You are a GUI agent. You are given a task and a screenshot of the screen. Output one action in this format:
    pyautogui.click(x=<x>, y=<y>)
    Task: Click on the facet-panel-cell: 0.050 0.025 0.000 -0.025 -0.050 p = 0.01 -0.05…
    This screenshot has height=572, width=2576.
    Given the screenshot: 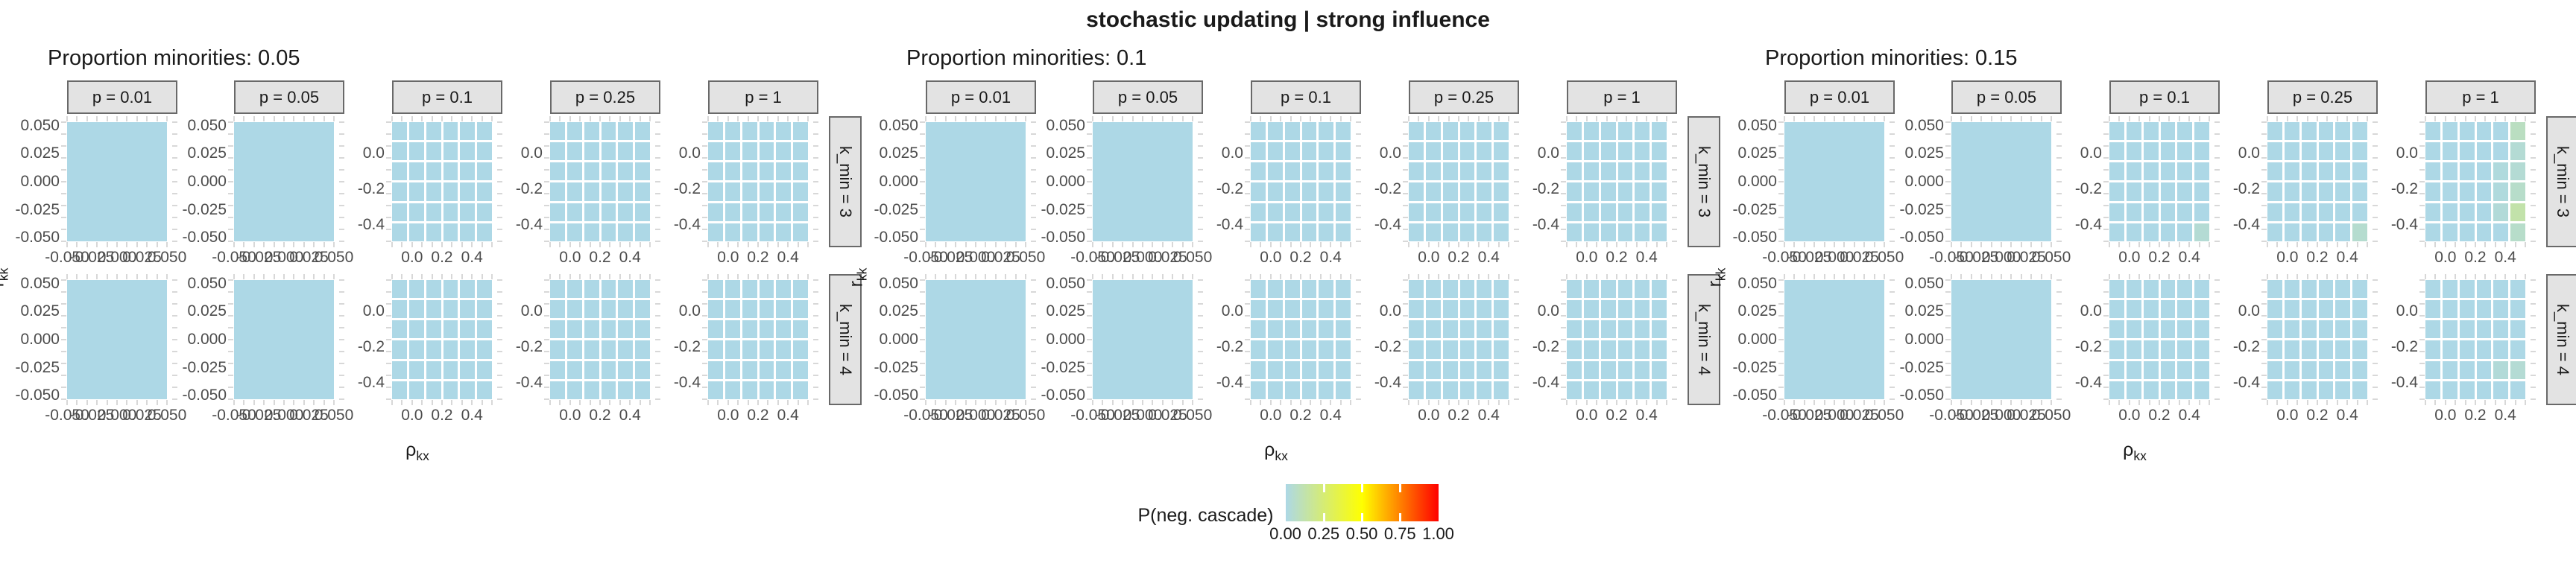 What is the action you would take?
    pyautogui.click(x=100, y=173)
    